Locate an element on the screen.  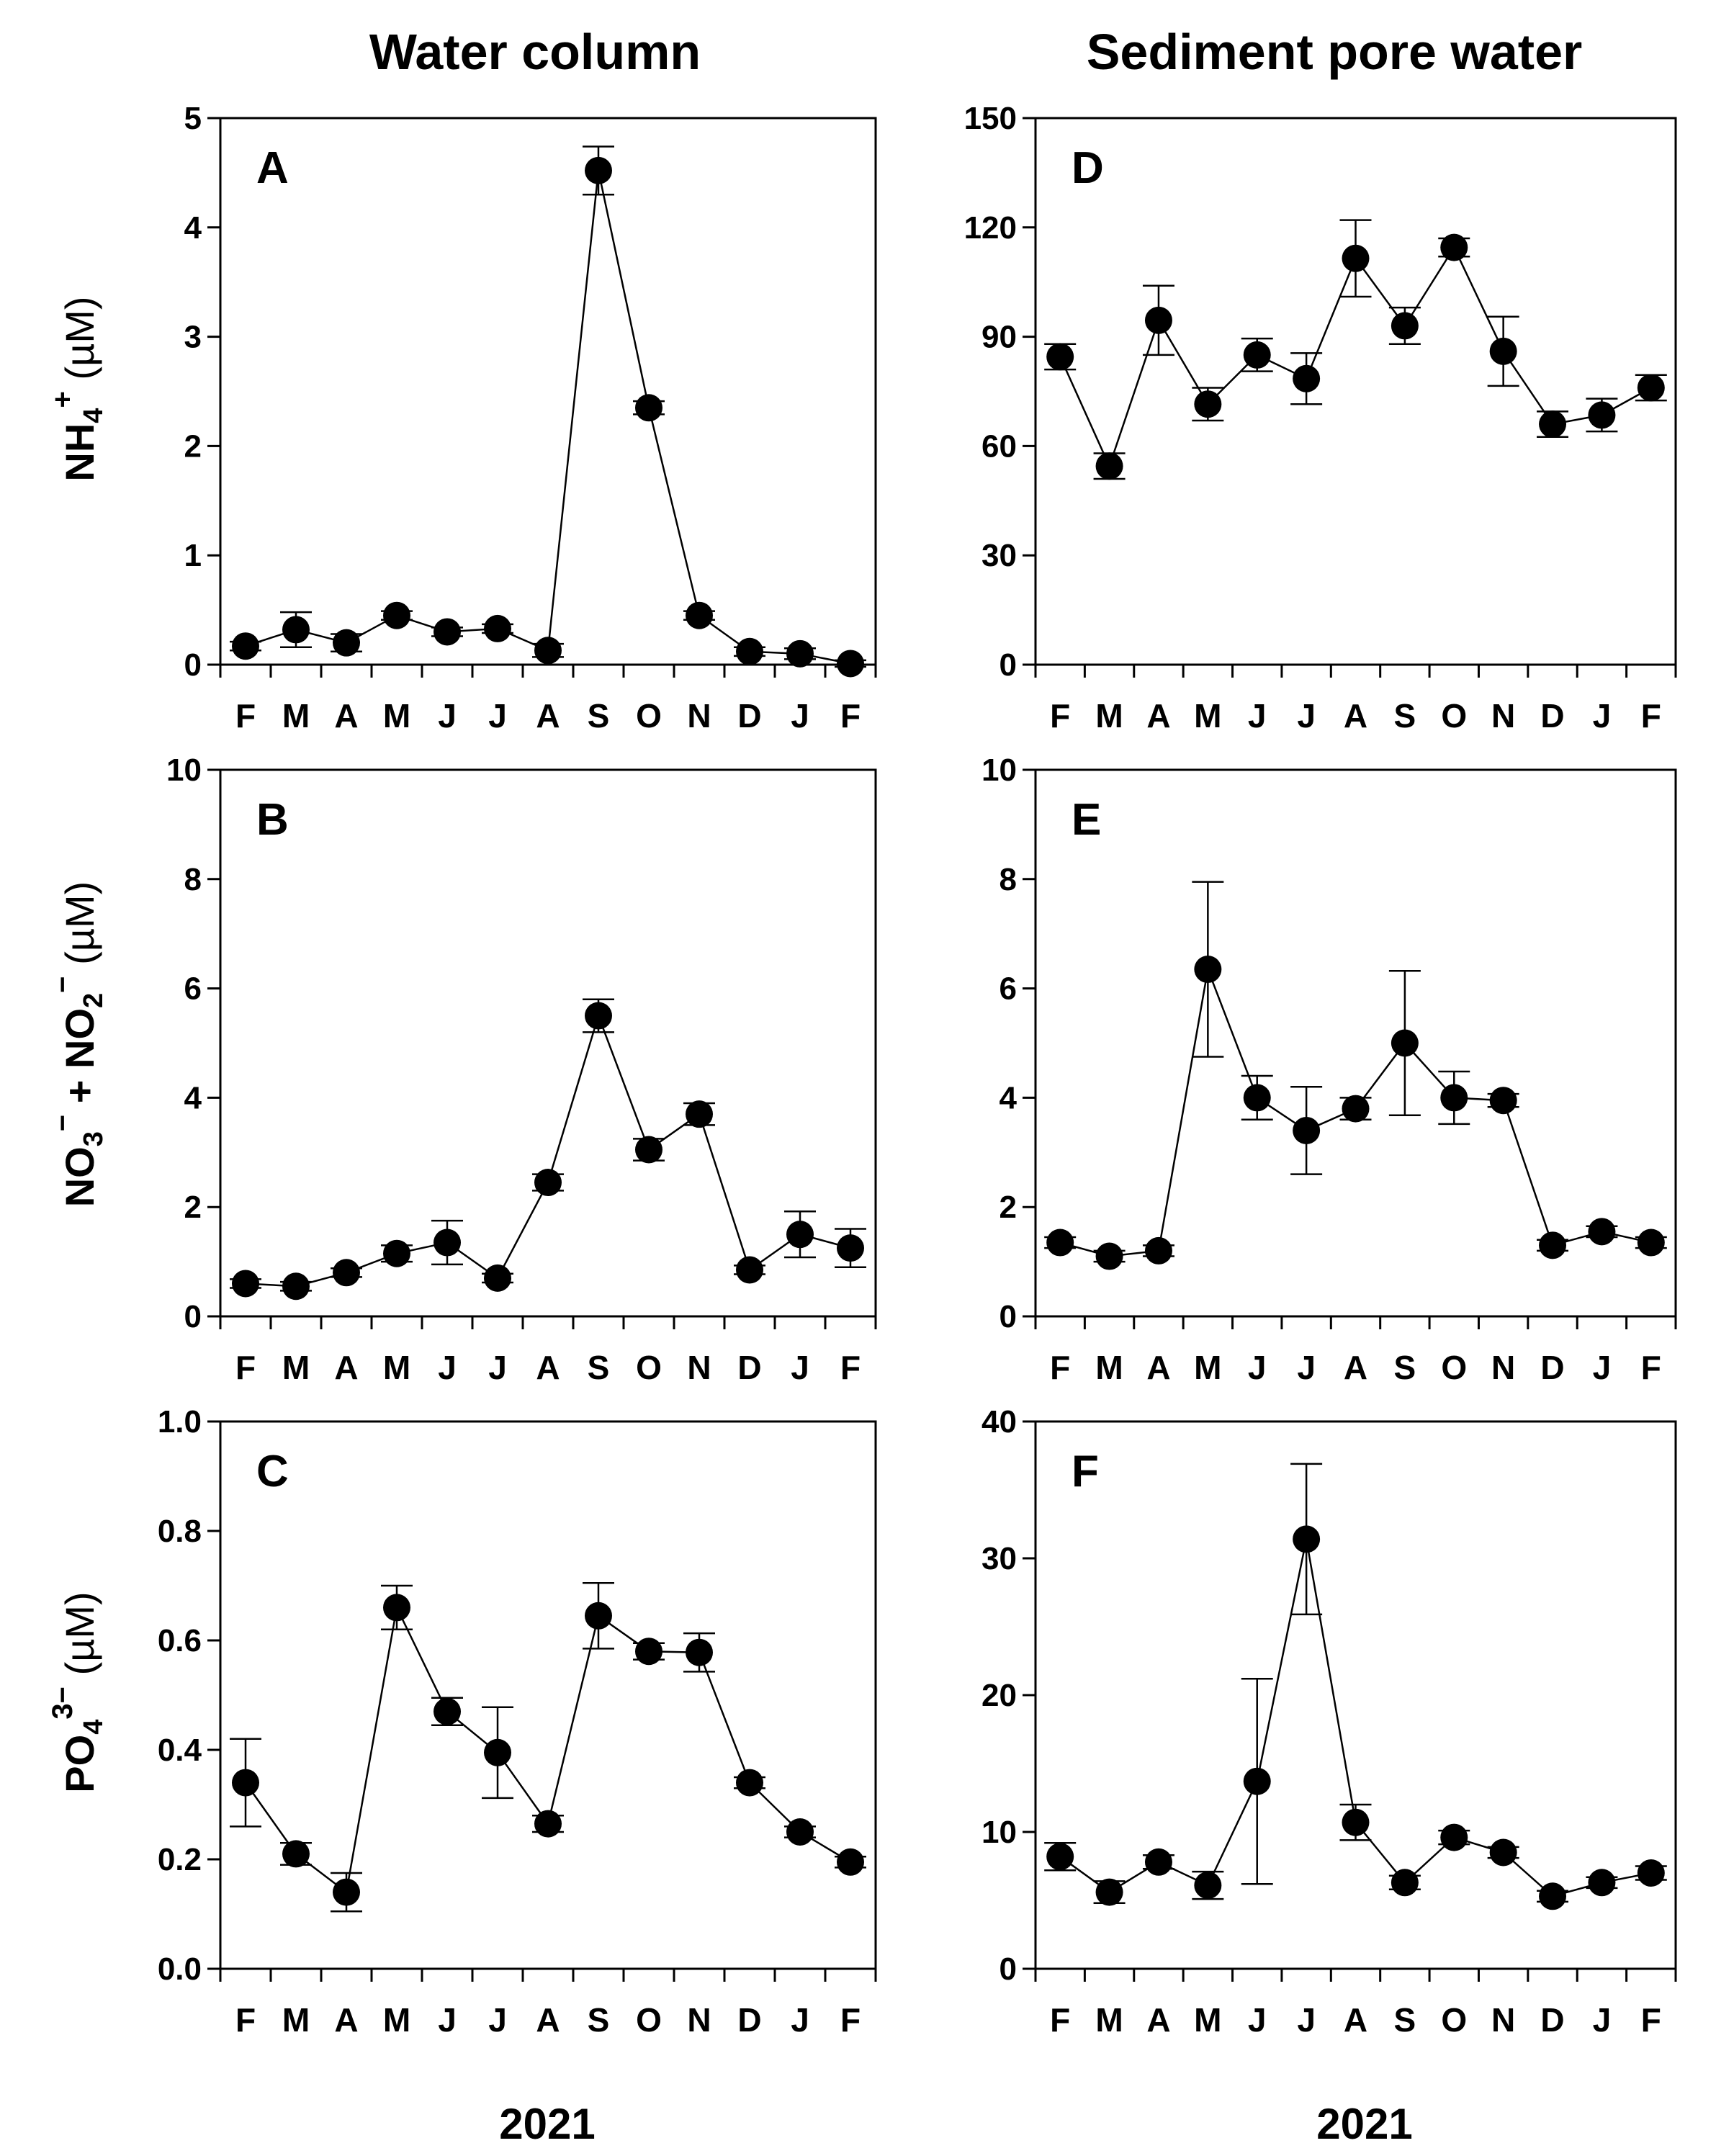
y-tick-label: 0.4 is located at coordinates (180, 1750).